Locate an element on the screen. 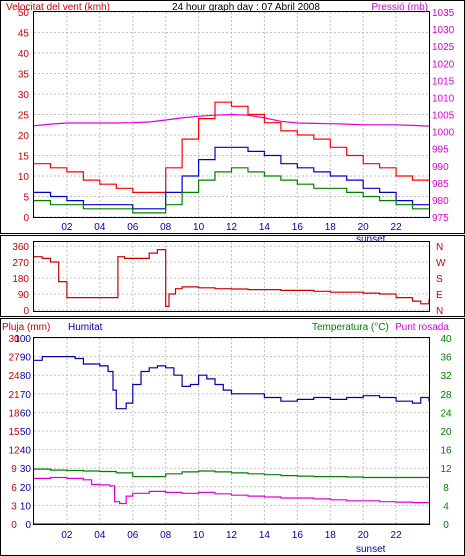 The image size is (465, 556). wind-speed-tick-label: 25 is located at coordinates (24, 116).